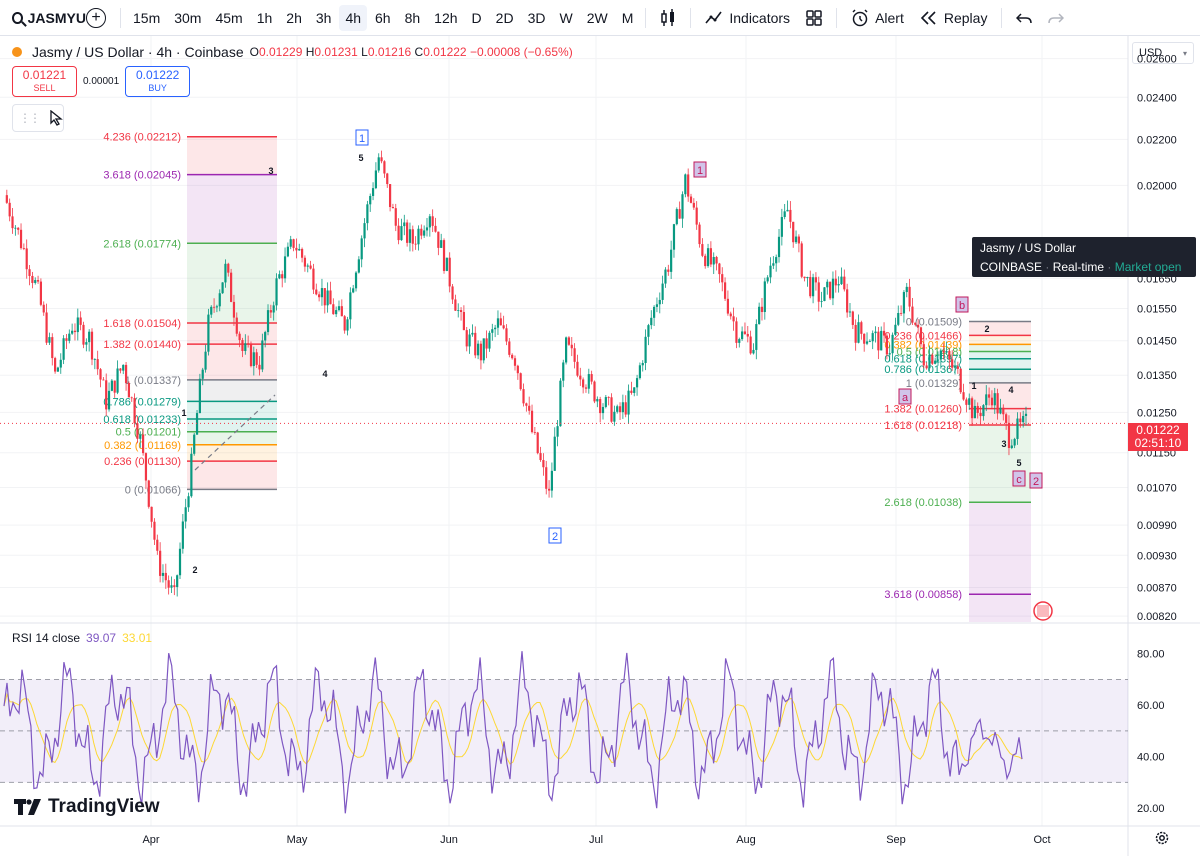  What do you see at coordinates (476, 17) in the screenshot?
I see `interval-D: D` at bounding box center [476, 17].